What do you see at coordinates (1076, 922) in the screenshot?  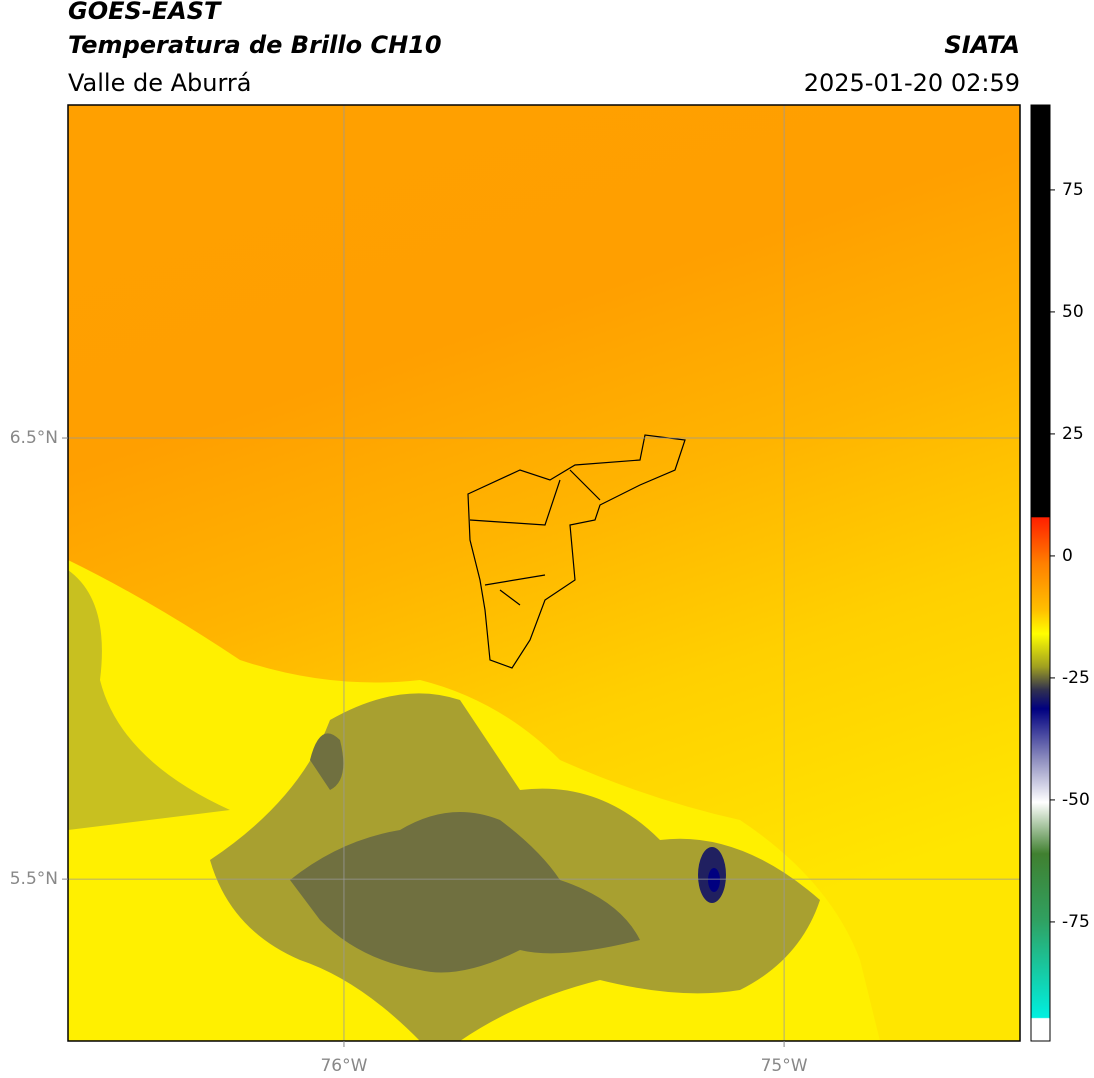 I see `colorbar-tick-label: -75` at bounding box center [1076, 922].